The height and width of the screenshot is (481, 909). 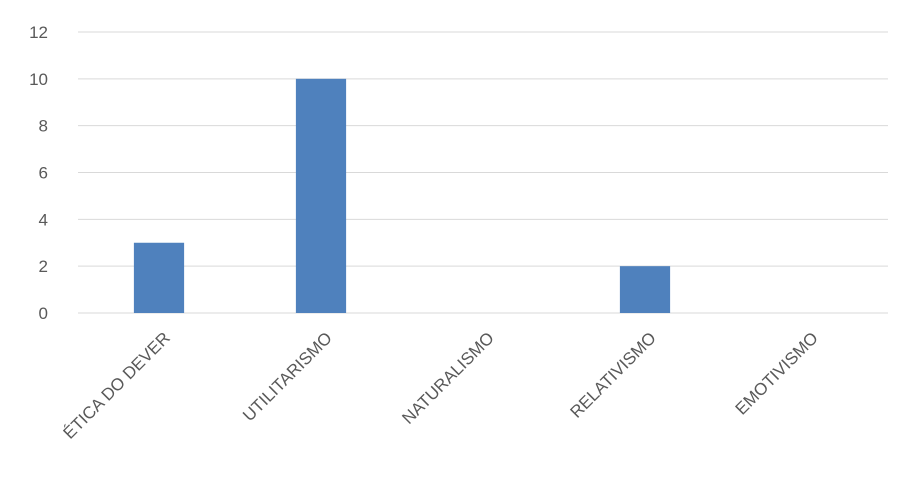 I want to click on x-category-label: ÉTICA DO DEVER, so click(x=117, y=385).